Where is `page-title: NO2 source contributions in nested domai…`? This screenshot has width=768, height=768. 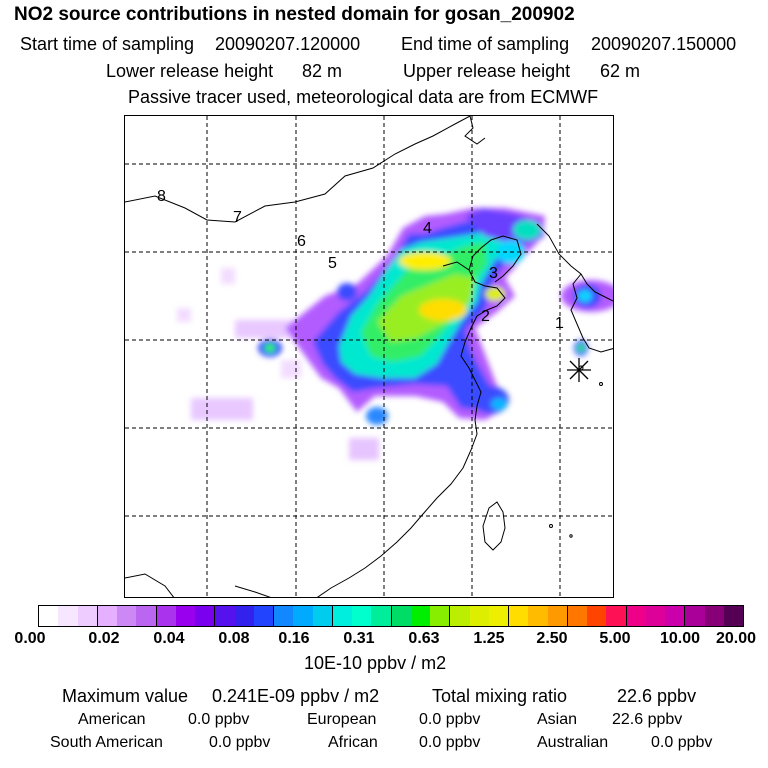 page-title: NO2 source contributions in nested domai… is located at coordinates (294, 14).